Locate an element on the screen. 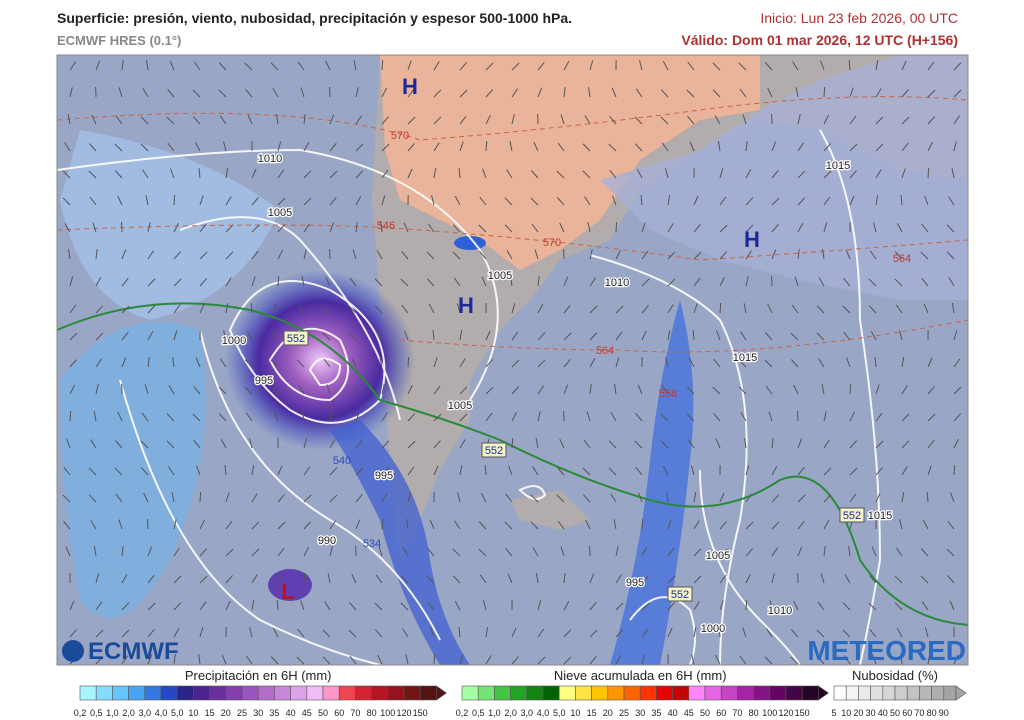 The height and width of the screenshot is (720, 1024). legend-label: 30 is located at coordinates (871, 713).